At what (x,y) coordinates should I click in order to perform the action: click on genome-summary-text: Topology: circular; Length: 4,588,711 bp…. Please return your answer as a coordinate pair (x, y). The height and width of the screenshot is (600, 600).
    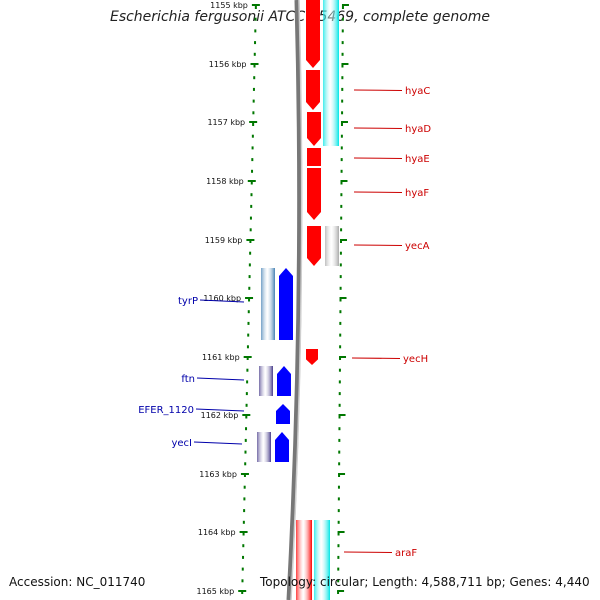
    Looking at the image, I should click on (425, 582).